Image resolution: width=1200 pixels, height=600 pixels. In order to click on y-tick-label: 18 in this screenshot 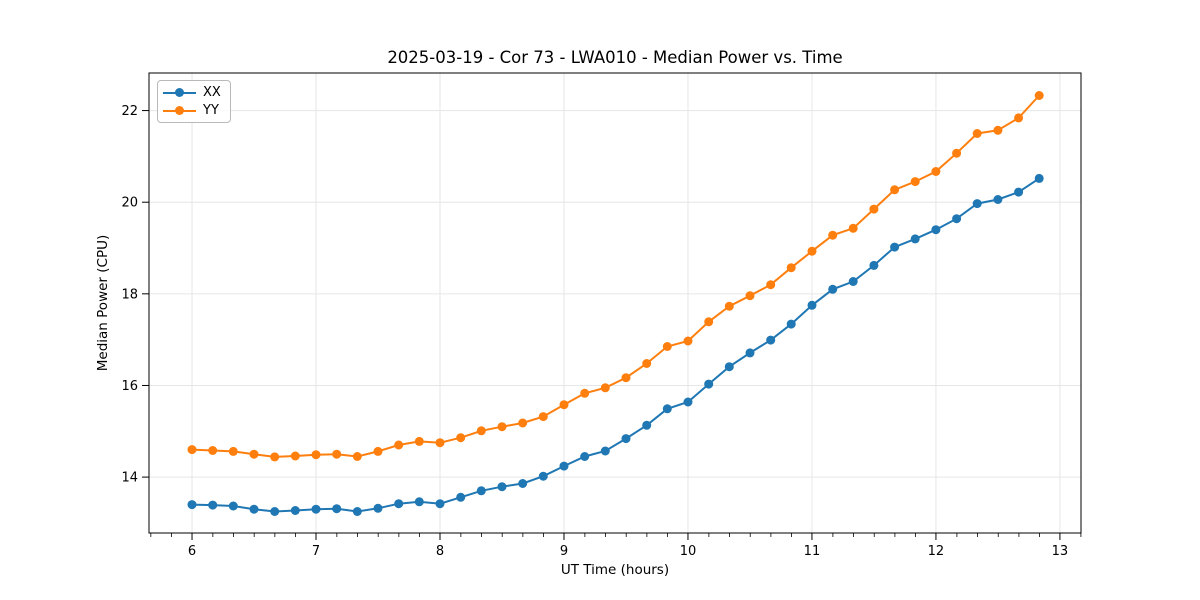, I will do `click(129, 294)`.